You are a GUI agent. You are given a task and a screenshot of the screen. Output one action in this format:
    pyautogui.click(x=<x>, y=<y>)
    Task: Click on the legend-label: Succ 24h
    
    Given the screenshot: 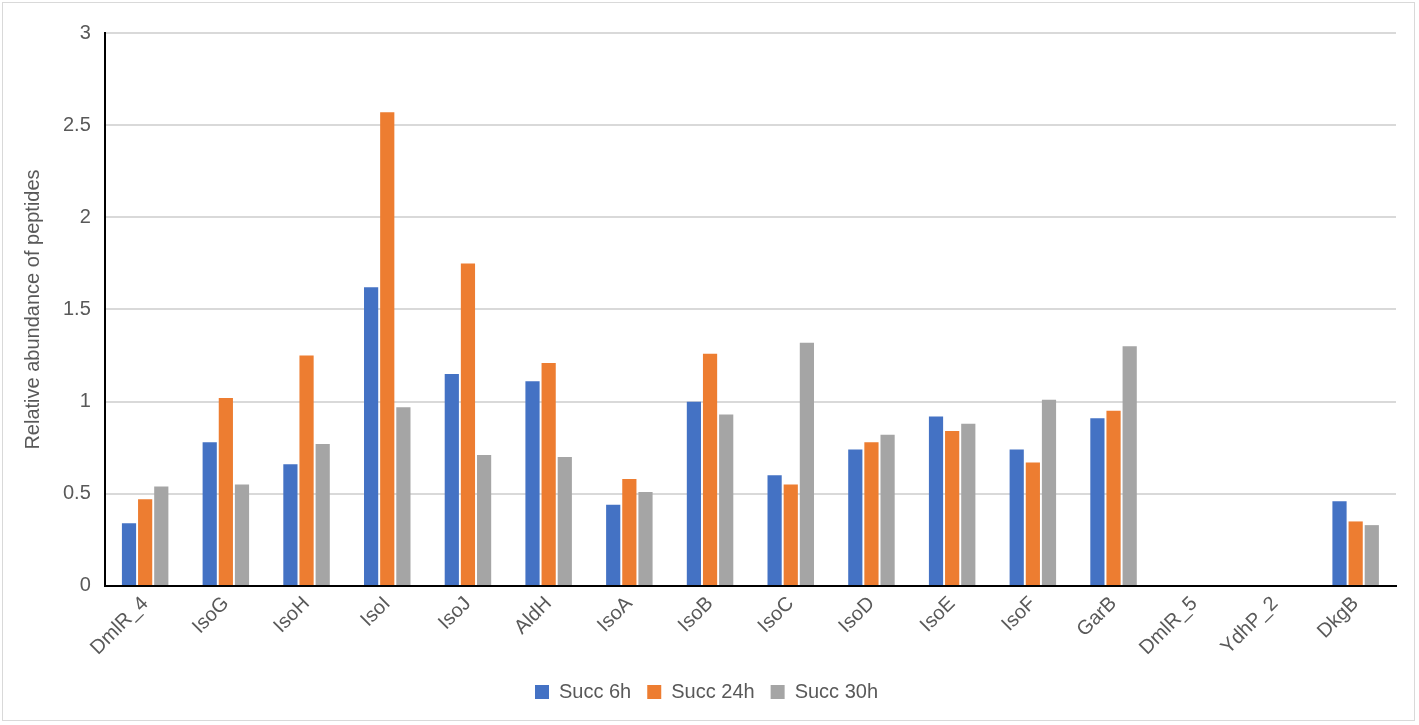 What is the action you would take?
    pyautogui.click(x=713, y=690)
    